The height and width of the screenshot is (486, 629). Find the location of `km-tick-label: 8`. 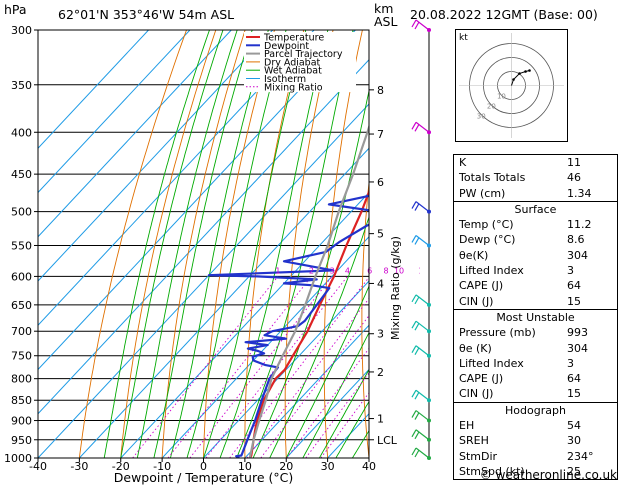

km-tick-label: 8 is located at coordinates (380, 90).